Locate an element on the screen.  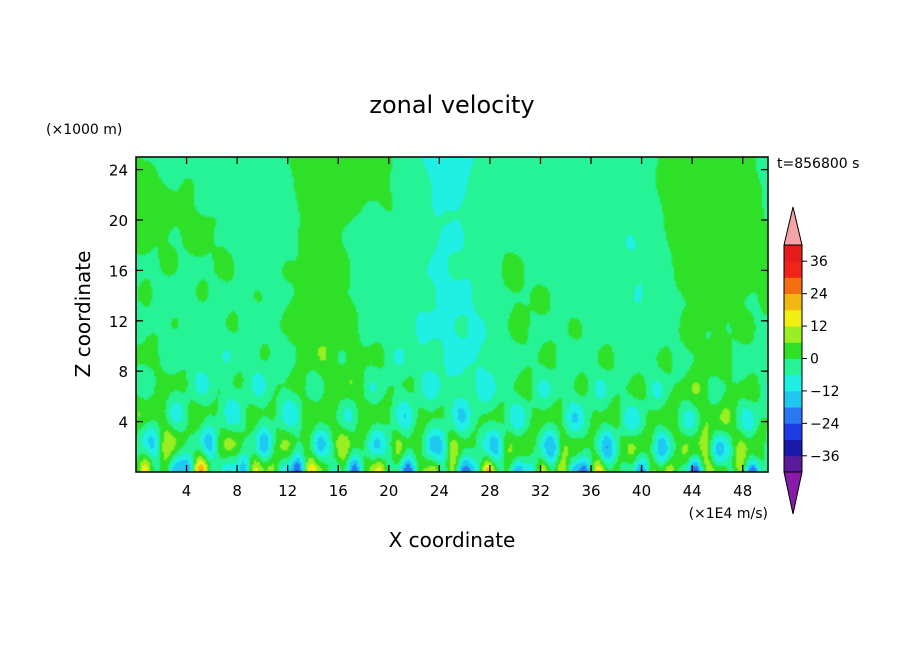
colorbar-label: −36 is located at coordinates (825, 457).